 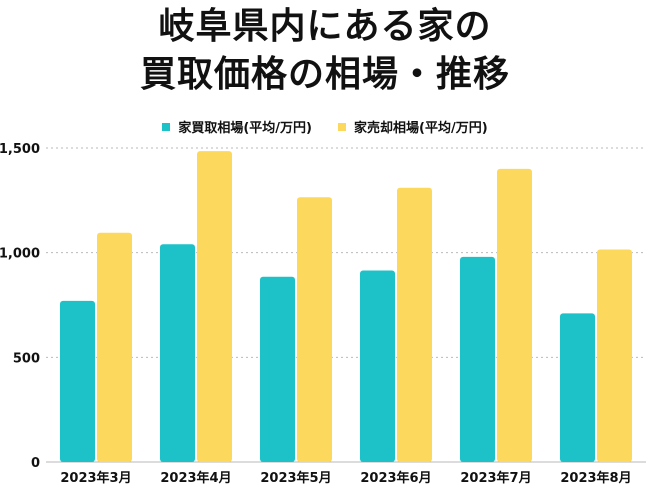 What do you see at coordinates (245, 128) in the screenshot?
I see `legend-label-buy: 家買取相場(平均/万円)` at bounding box center [245, 128].